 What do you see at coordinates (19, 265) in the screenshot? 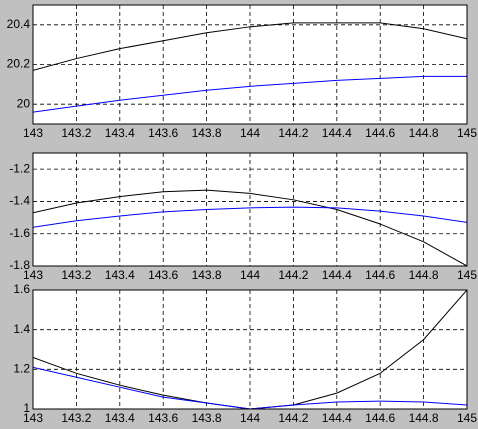
I see `y-tick-label: -1.8` at bounding box center [19, 265].